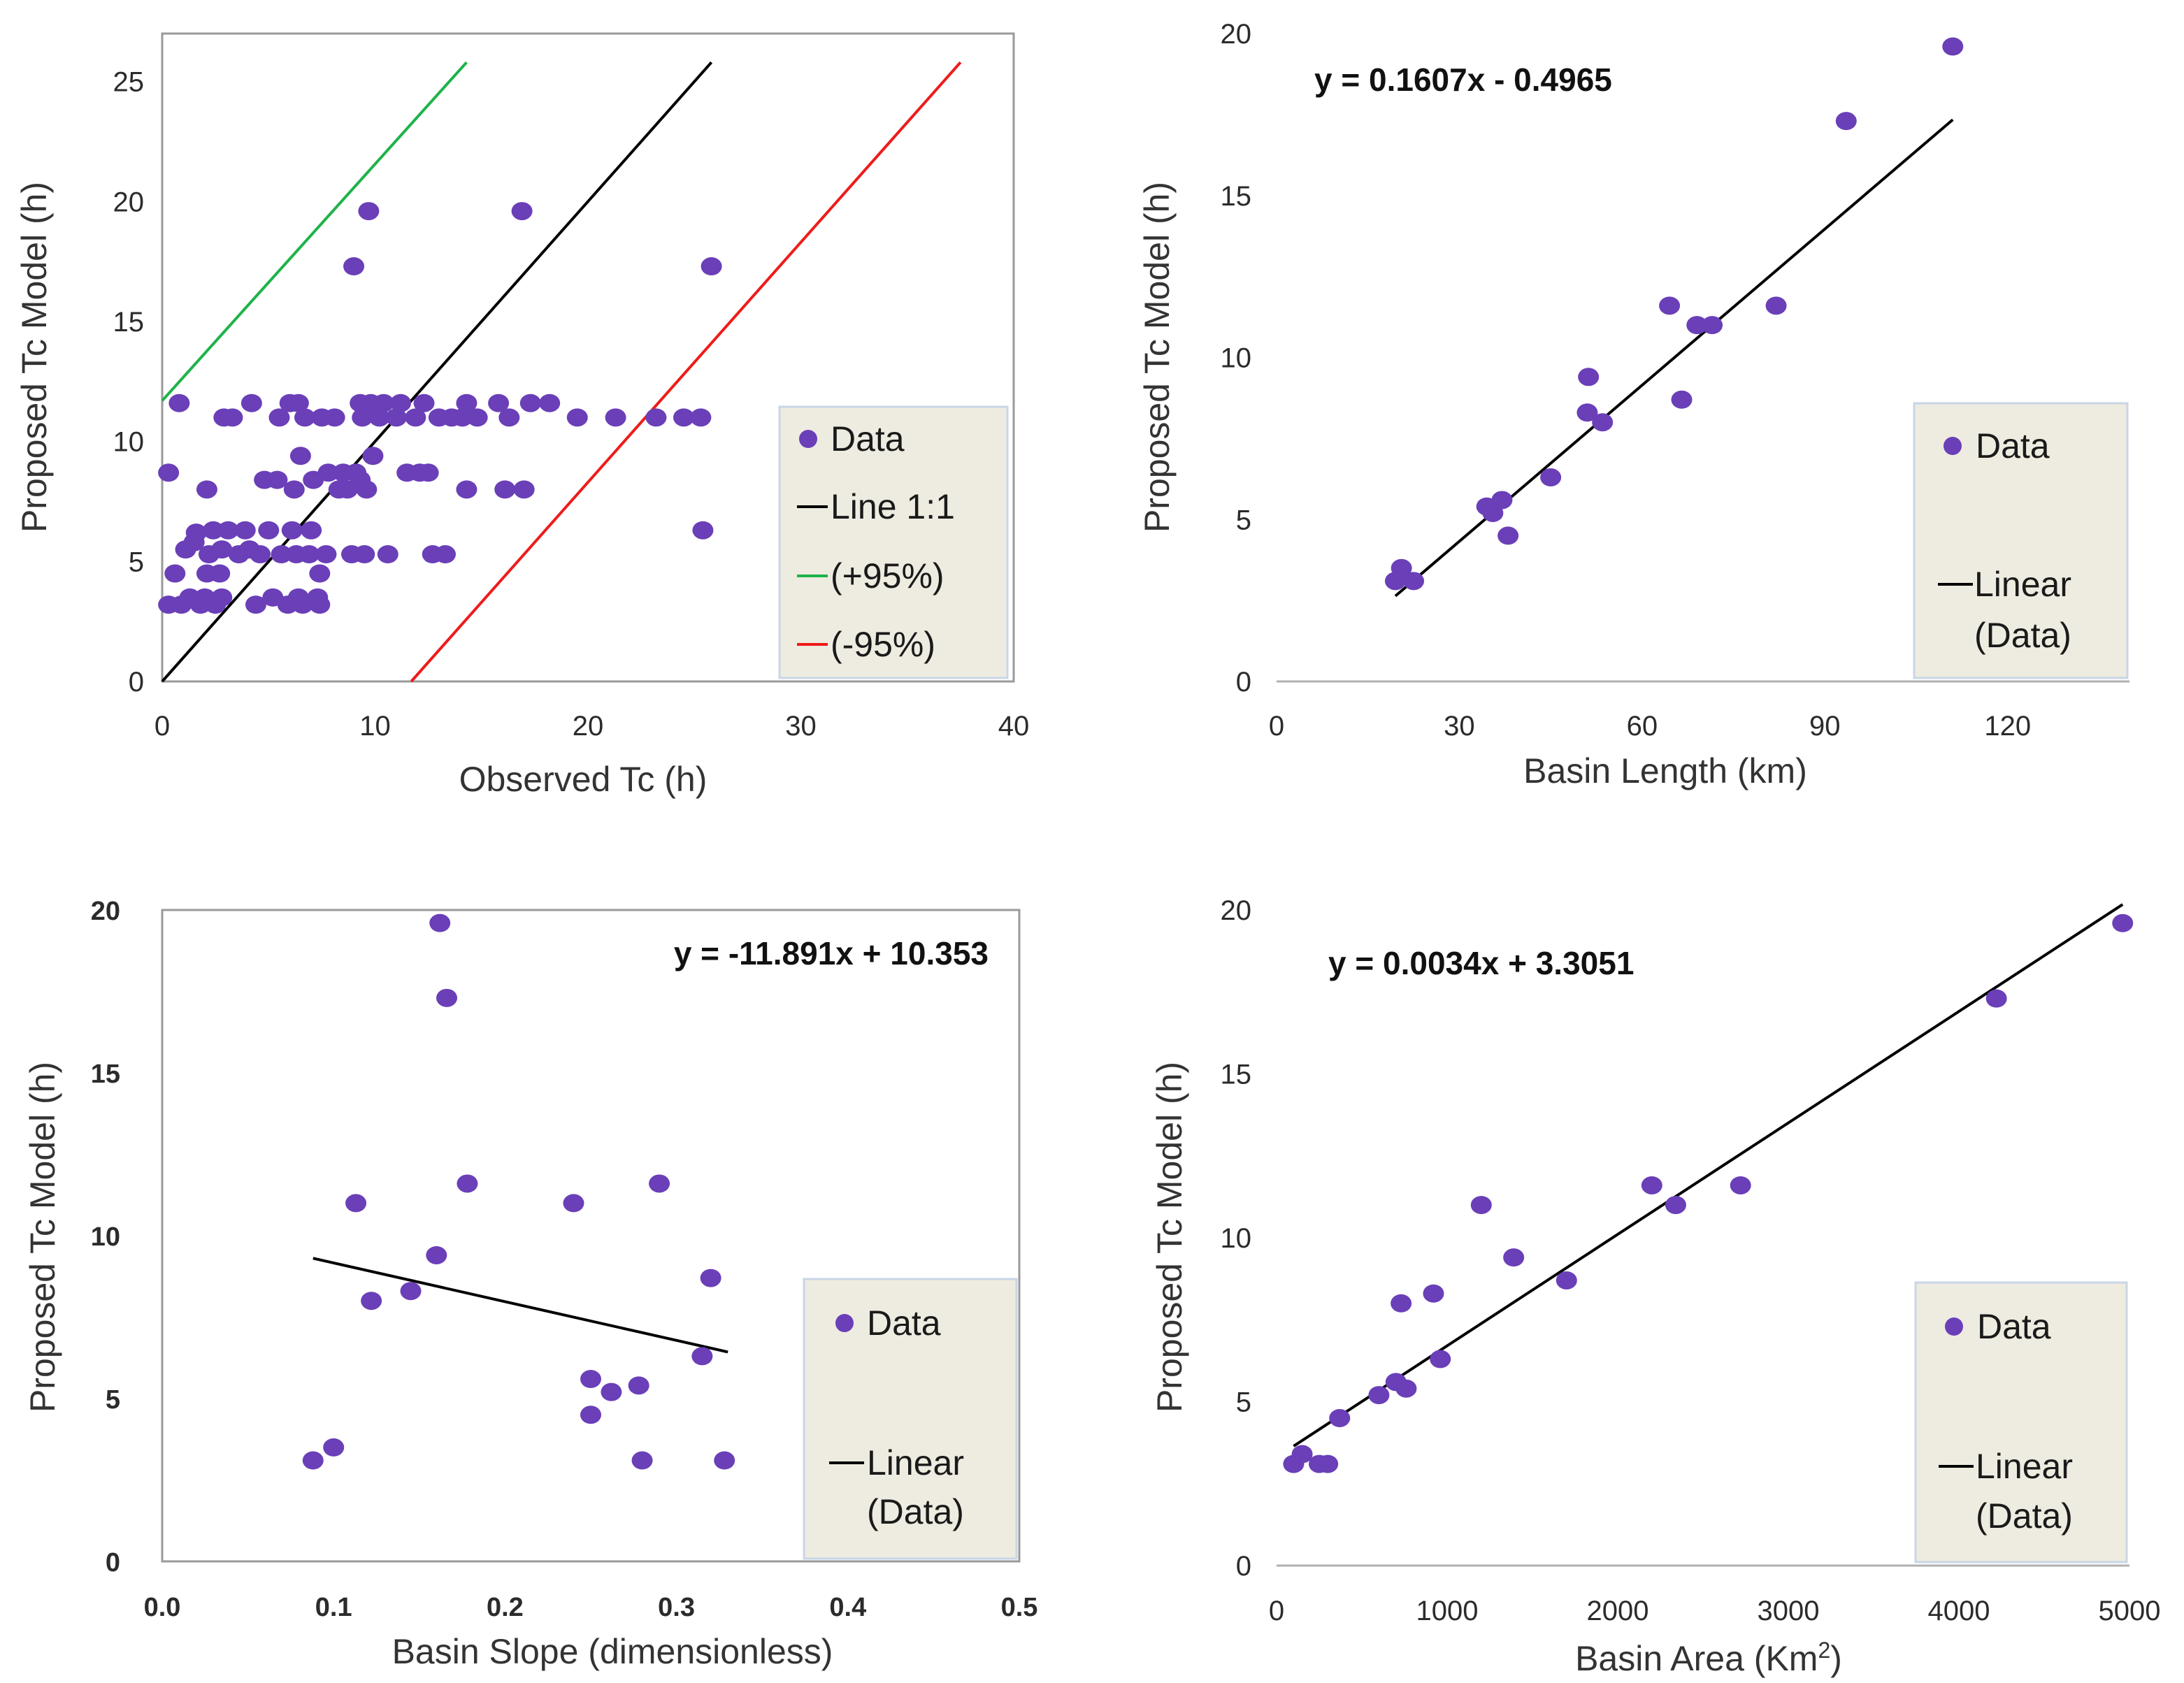  What do you see at coordinates (887, 575) in the screenshot?
I see `legend-label-plus95: (+95%)` at bounding box center [887, 575].